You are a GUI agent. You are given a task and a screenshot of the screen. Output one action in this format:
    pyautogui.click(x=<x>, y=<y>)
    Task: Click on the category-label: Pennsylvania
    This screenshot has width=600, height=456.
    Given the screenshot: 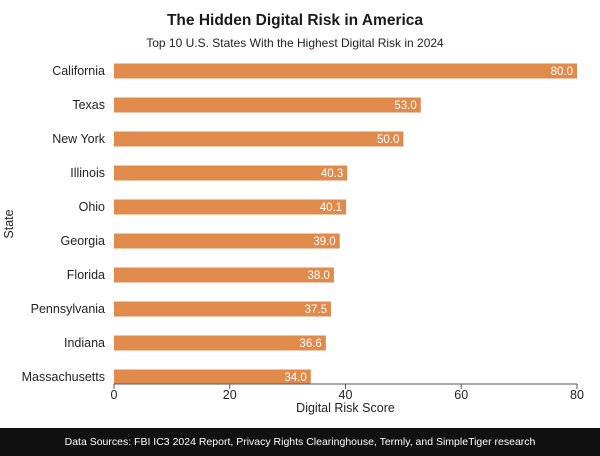 What is the action you would take?
    pyautogui.click(x=68, y=309)
    